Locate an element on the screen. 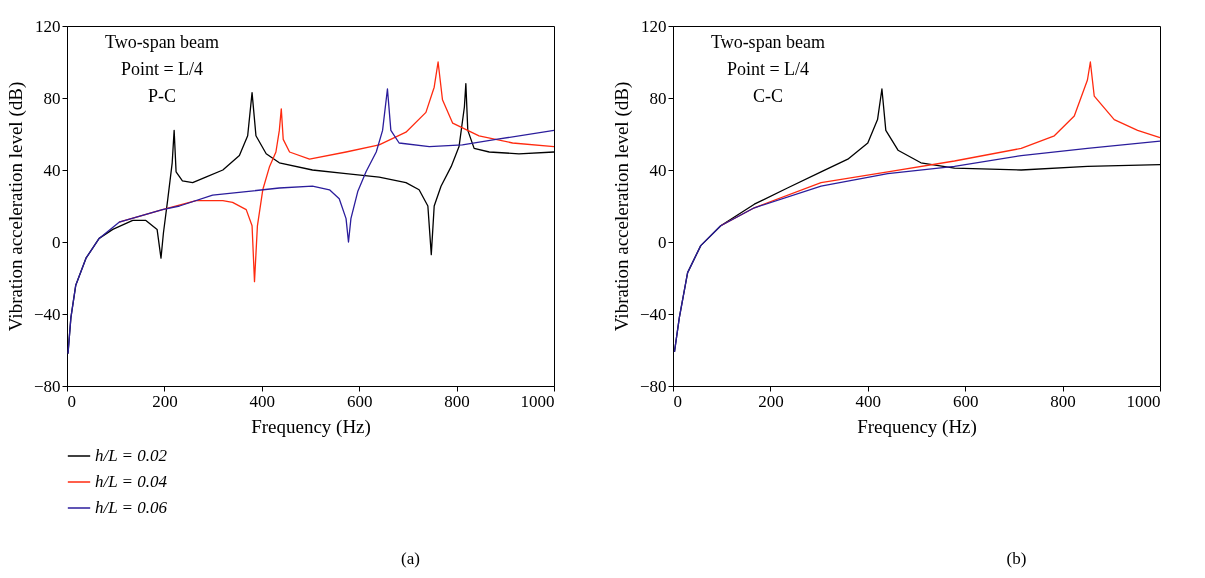  text: (b) is located at coordinates (1016, 558).